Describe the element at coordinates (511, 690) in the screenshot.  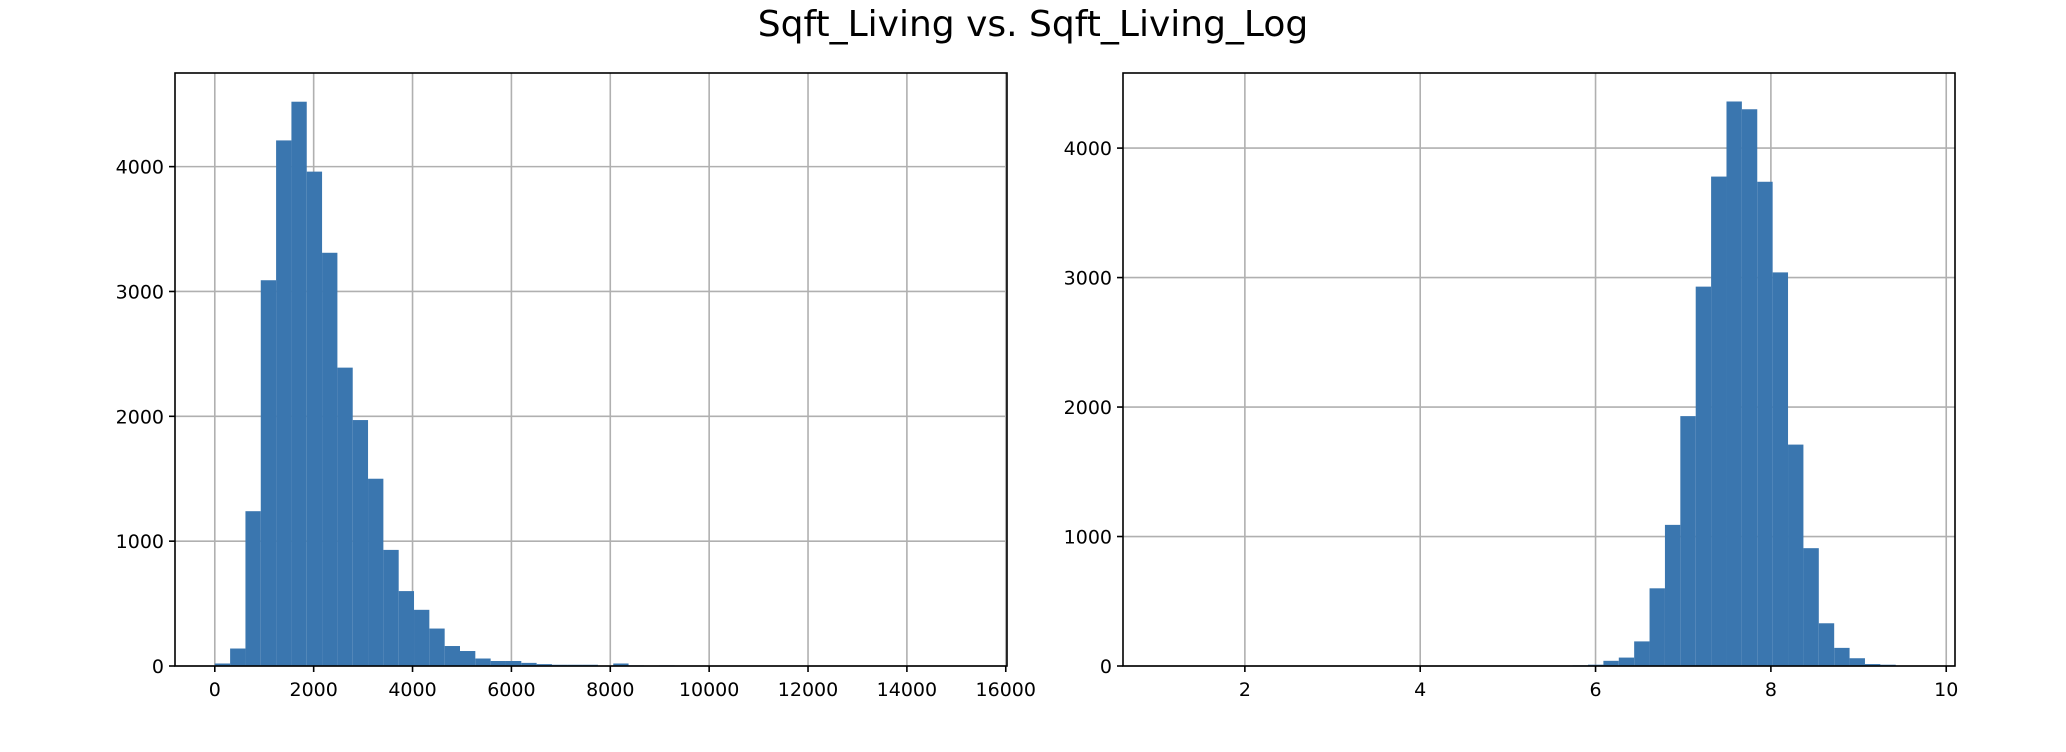
I see `x-tick-label-1-3: 6000` at that location.